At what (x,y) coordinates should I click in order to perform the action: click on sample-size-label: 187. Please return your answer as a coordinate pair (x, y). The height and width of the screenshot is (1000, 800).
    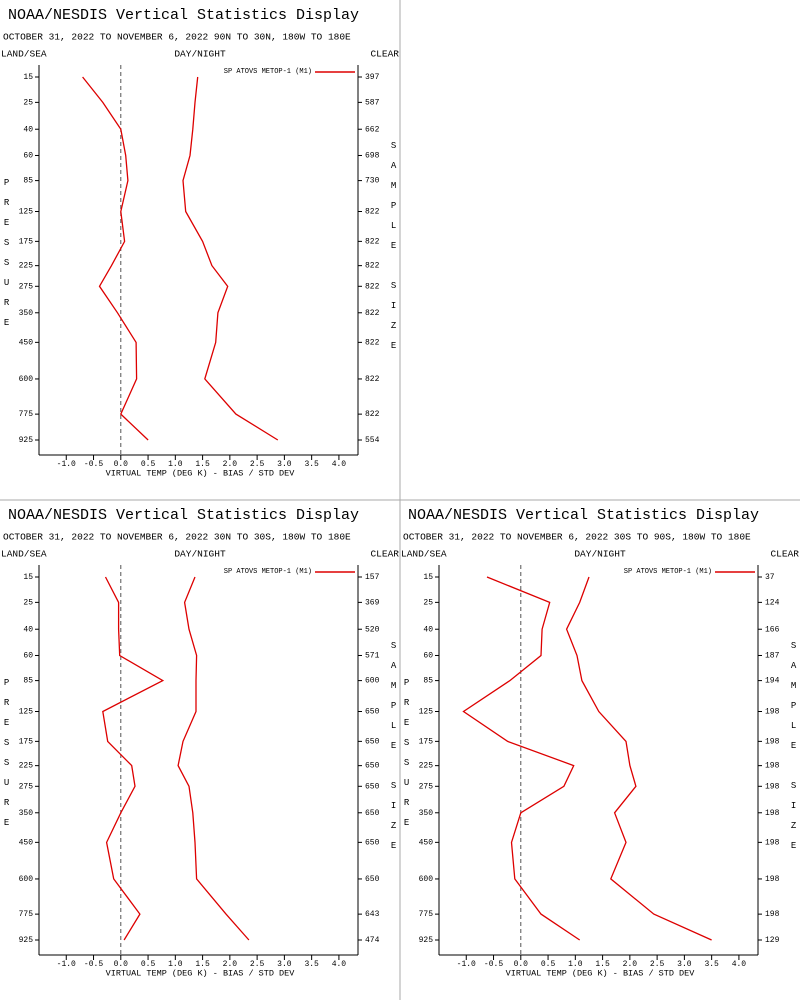
    Looking at the image, I should click on (772, 656).